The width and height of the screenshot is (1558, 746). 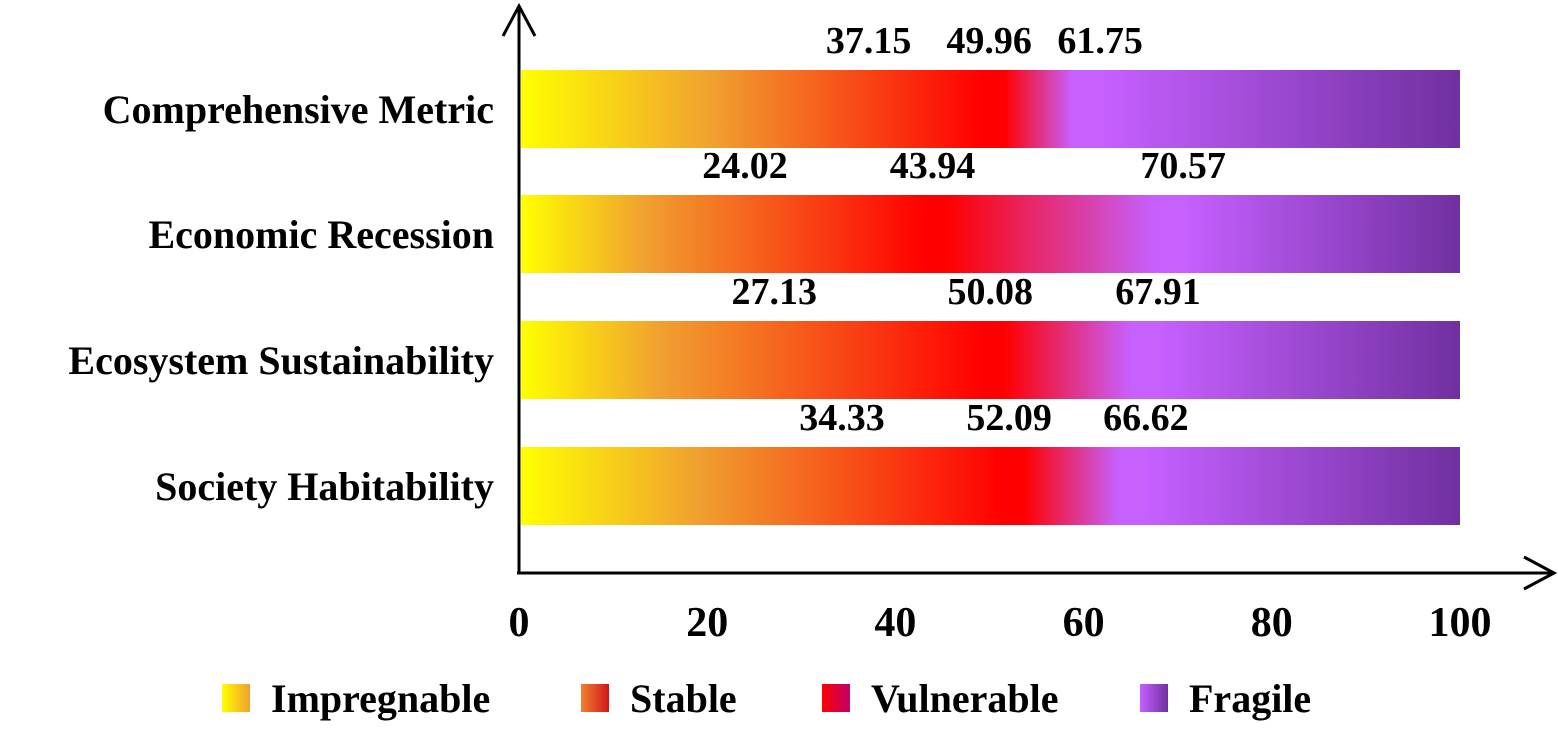 What do you see at coordinates (281, 360) in the screenshot?
I see `category-label: Ecosystem Sustainability` at bounding box center [281, 360].